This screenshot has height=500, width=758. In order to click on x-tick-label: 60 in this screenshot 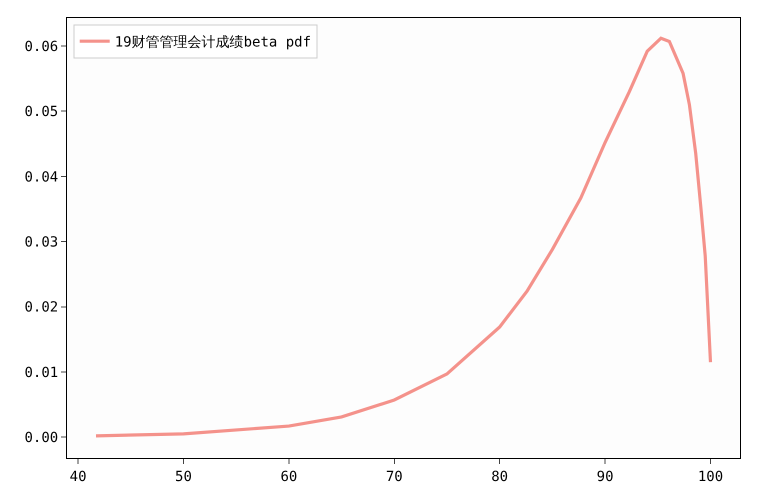, I will do `click(289, 476)`.